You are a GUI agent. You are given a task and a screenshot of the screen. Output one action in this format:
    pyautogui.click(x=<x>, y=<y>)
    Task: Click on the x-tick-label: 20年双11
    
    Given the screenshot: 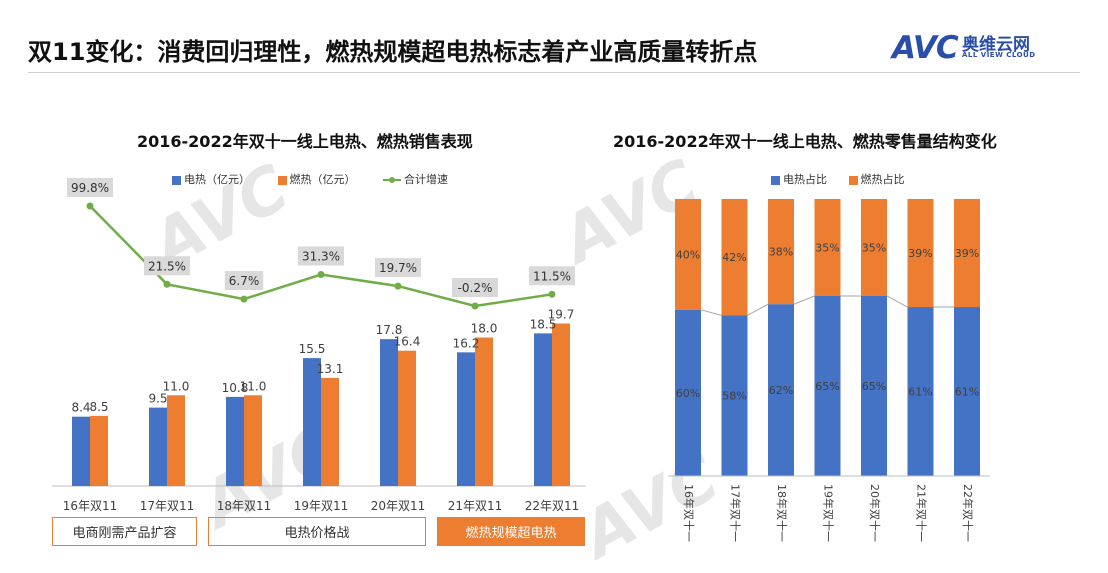 What is the action you would take?
    pyautogui.click(x=398, y=506)
    